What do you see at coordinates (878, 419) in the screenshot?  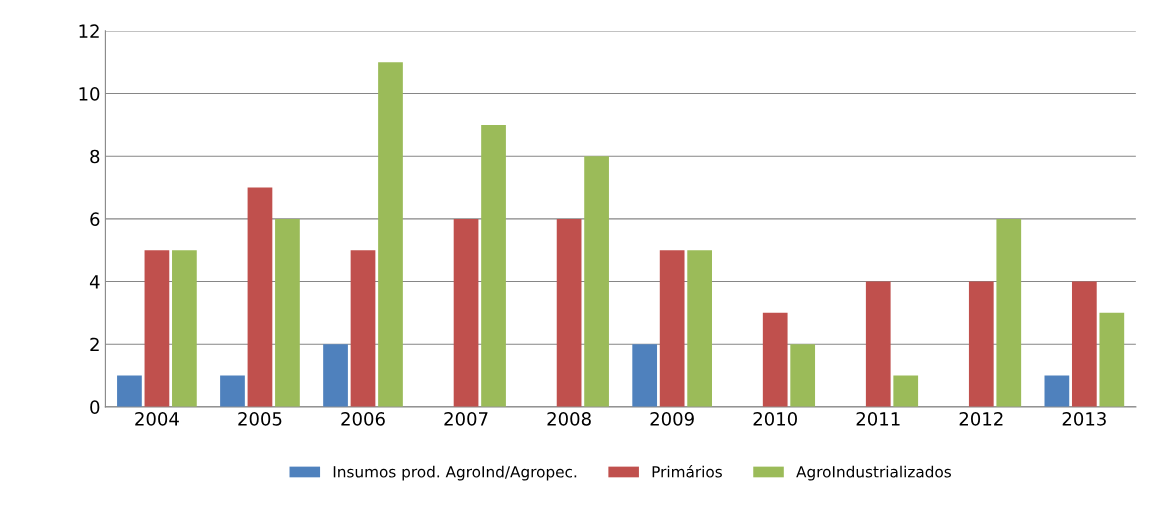 I see `x-tick-label: 2011` at bounding box center [878, 419].